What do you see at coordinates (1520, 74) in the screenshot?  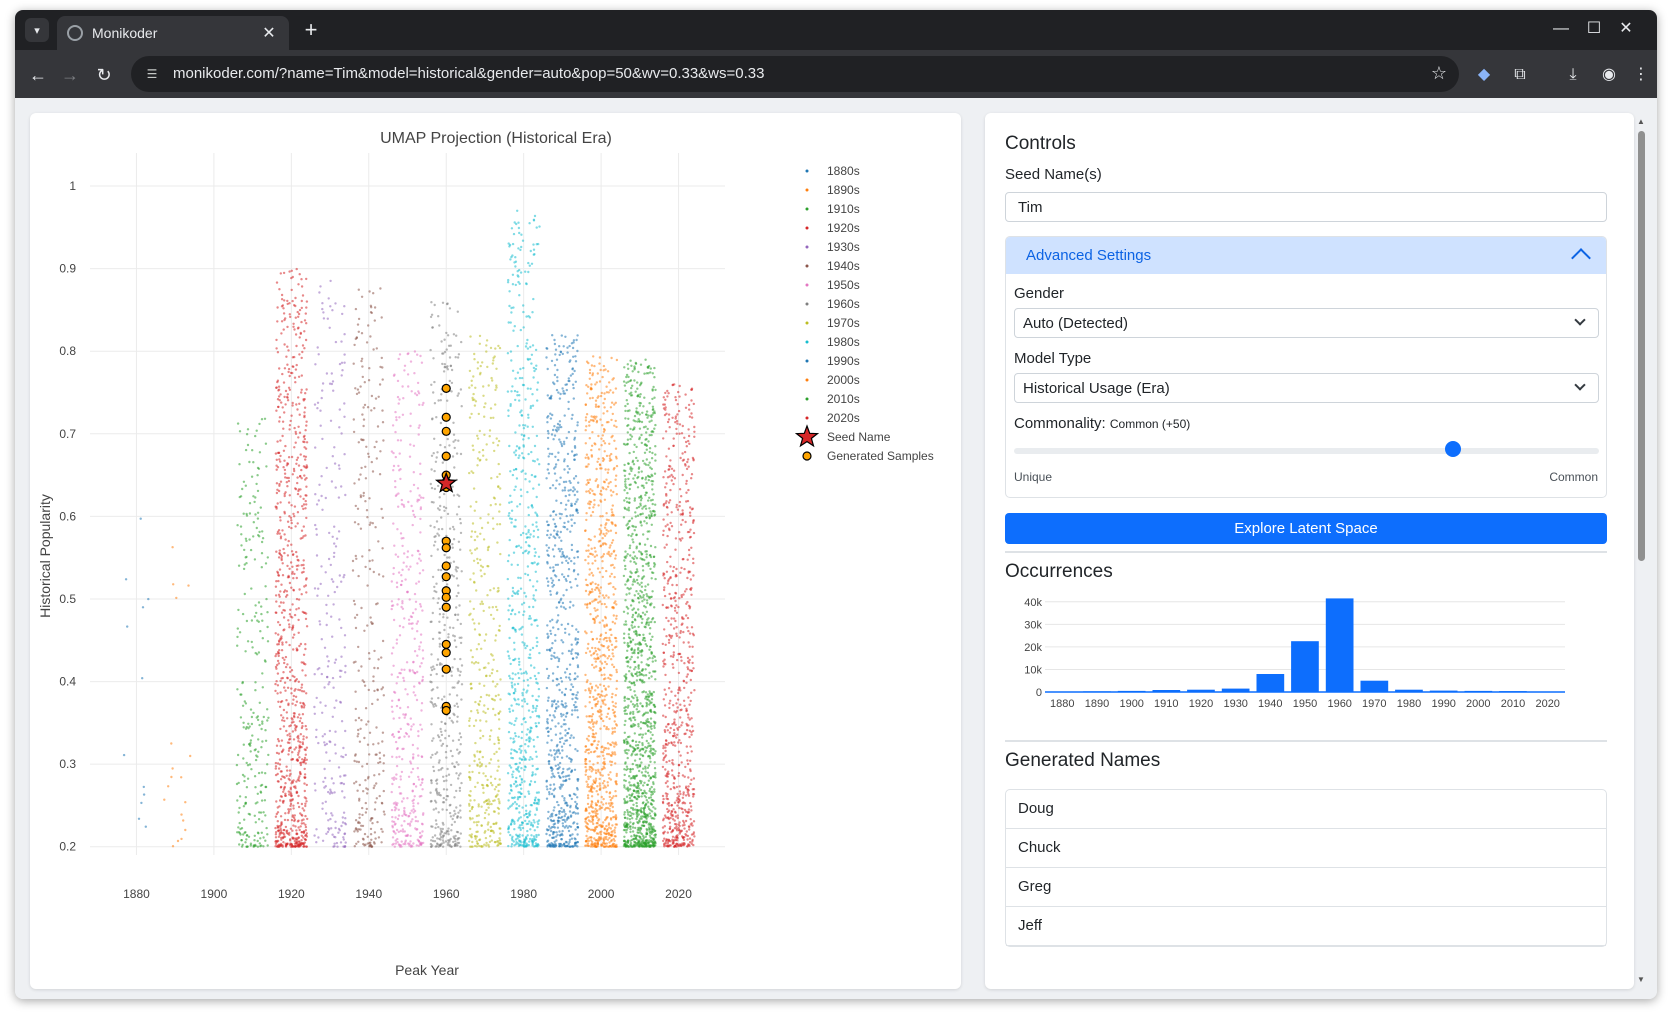 I see `extensions-puzzle-icon: ⧉` at bounding box center [1520, 74].